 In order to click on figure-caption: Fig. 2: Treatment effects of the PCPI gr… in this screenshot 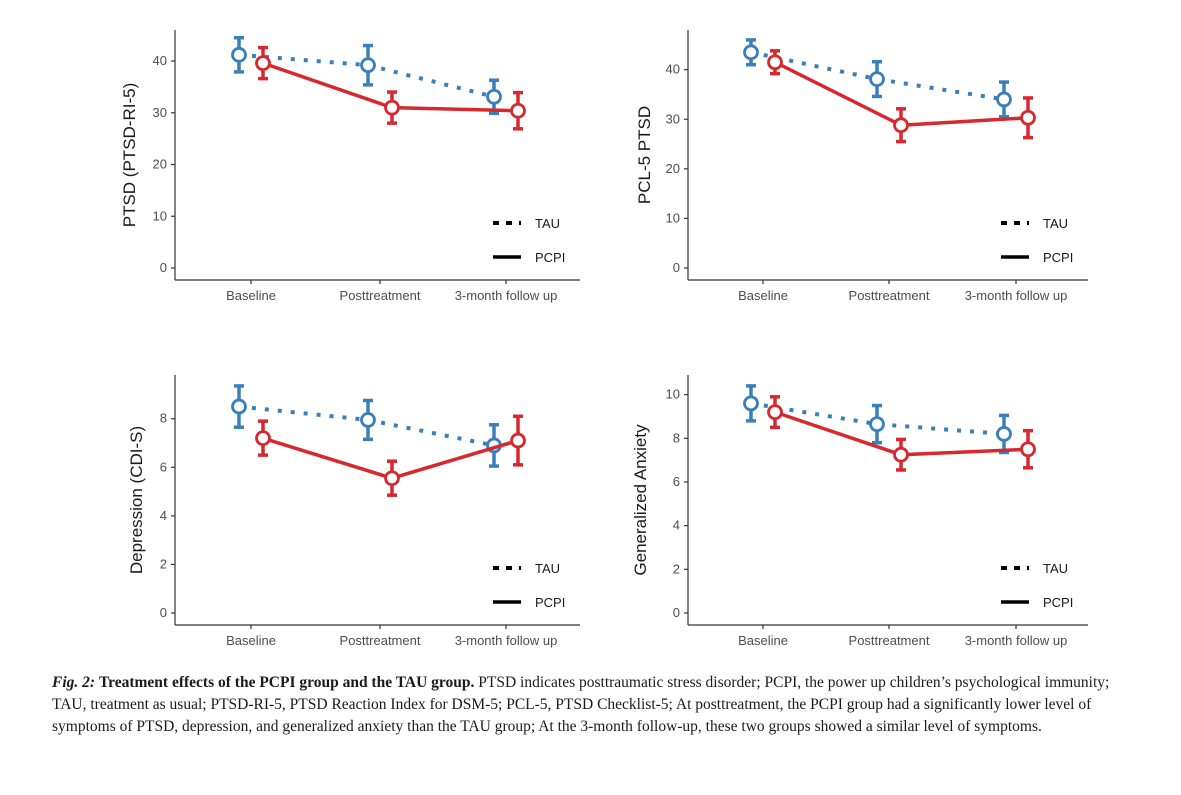, I will do `click(597, 705)`.